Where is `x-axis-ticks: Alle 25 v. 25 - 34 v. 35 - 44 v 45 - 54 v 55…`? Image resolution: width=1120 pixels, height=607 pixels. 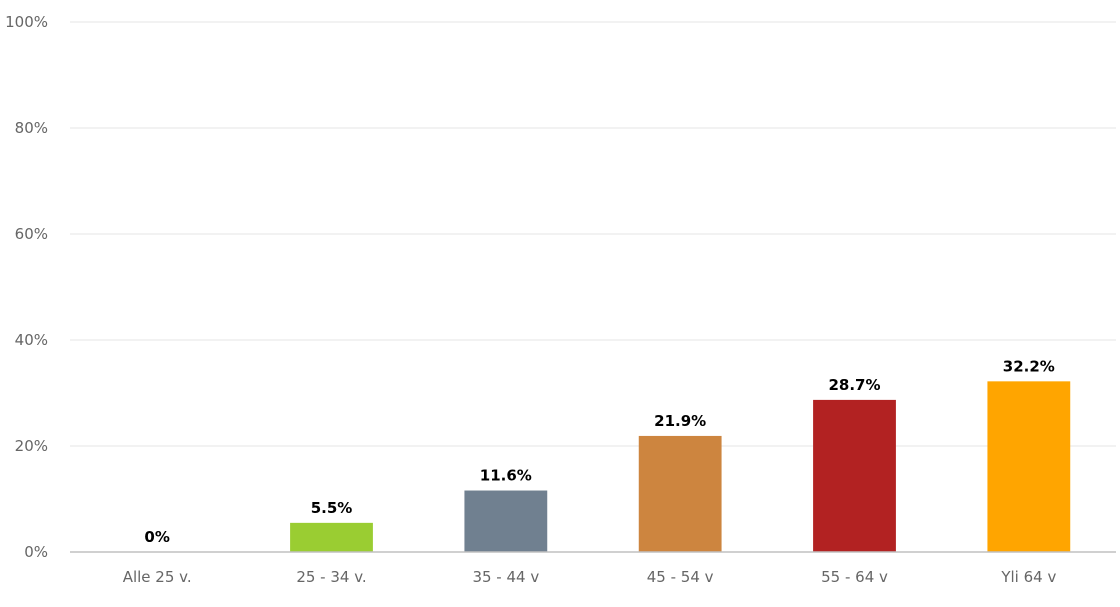
x-axis-ticks: Alle 25 v. 25 - 34 v. 35 - 44 v 45 - 54 v 55… is located at coordinates (590, 577).